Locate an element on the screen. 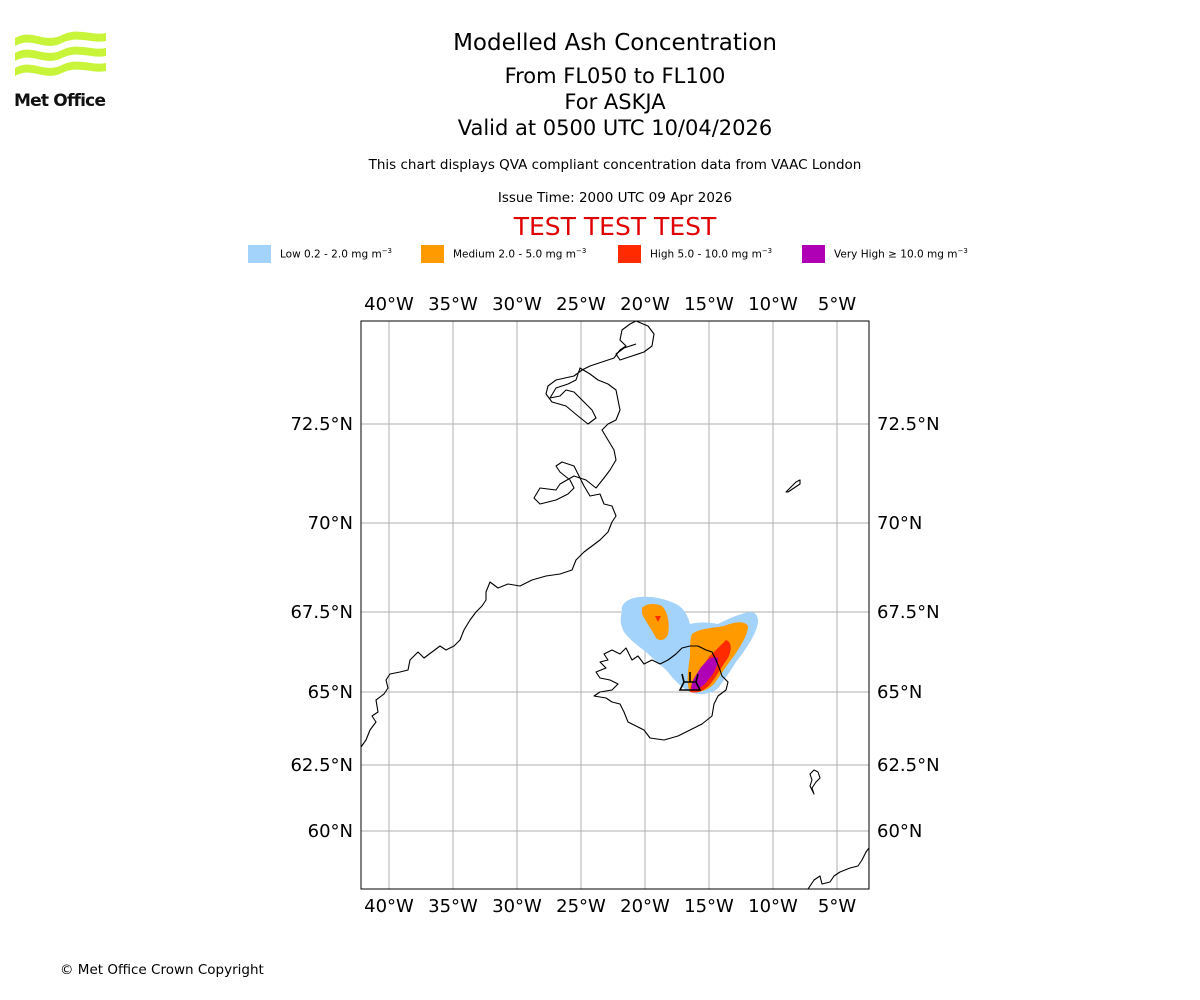  ash-area-high-spot is located at coordinates (658, 619).